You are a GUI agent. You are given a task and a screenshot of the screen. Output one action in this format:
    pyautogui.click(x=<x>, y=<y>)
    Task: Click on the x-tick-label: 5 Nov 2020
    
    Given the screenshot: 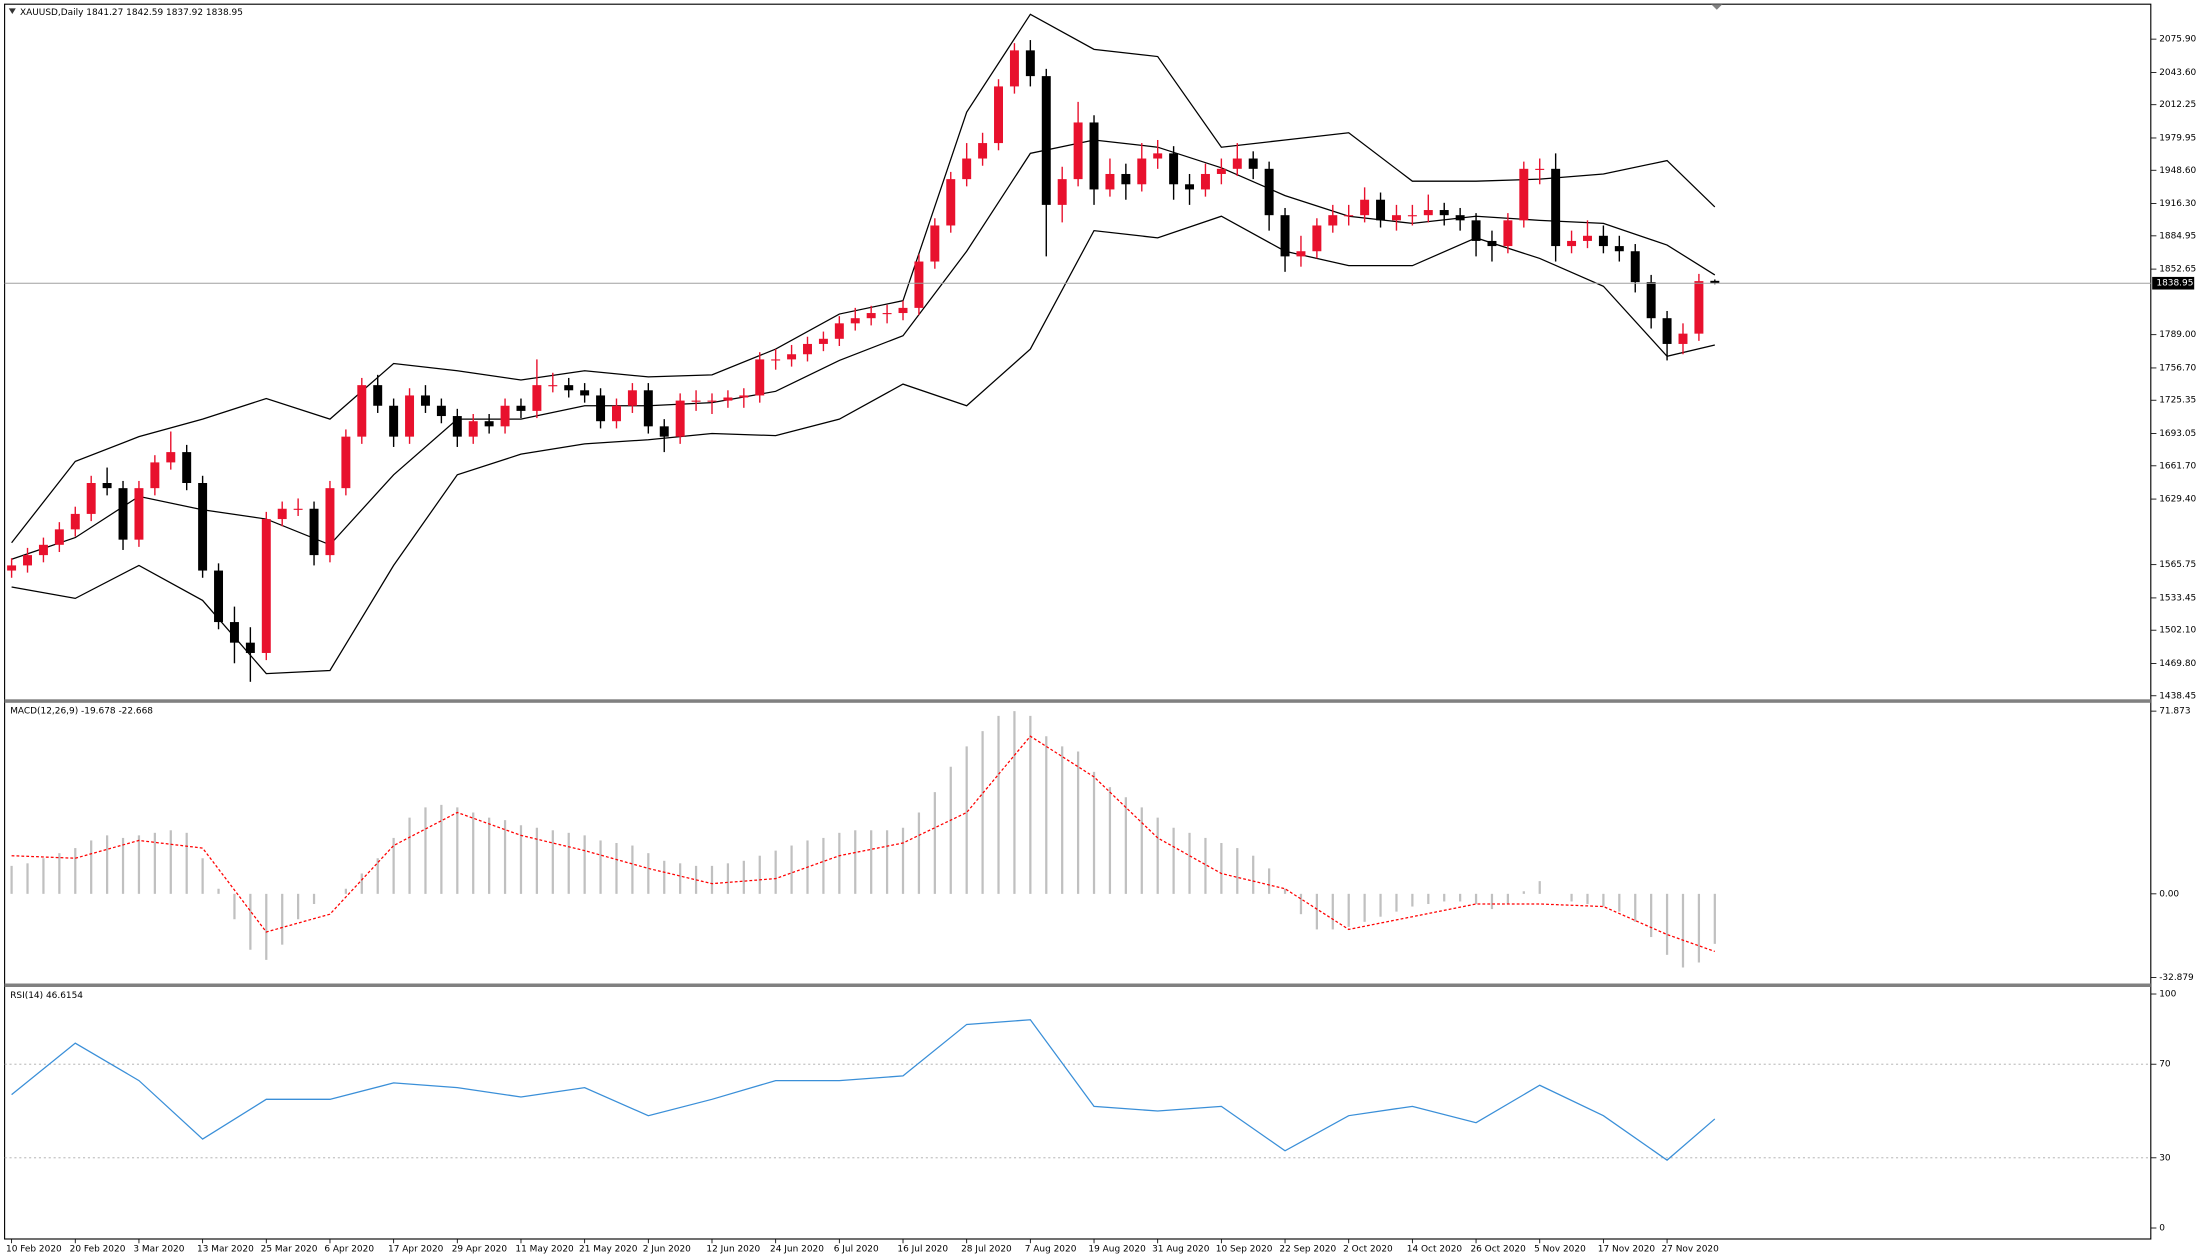 What is the action you would take?
    pyautogui.click(x=1560, y=1249)
    